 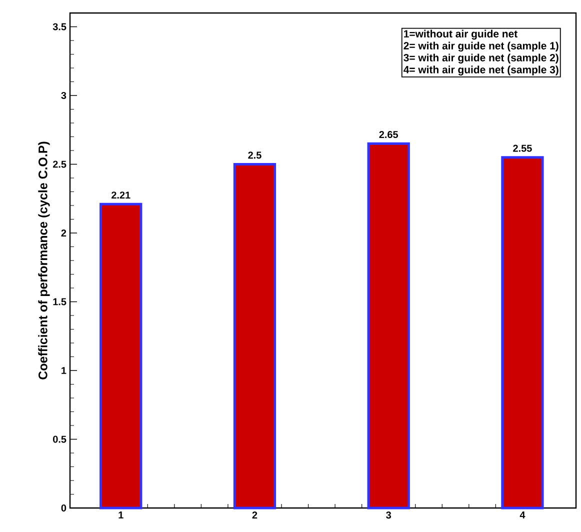 I want to click on annotation: 2= with air guide net (sample 1), so click(x=481, y=47).